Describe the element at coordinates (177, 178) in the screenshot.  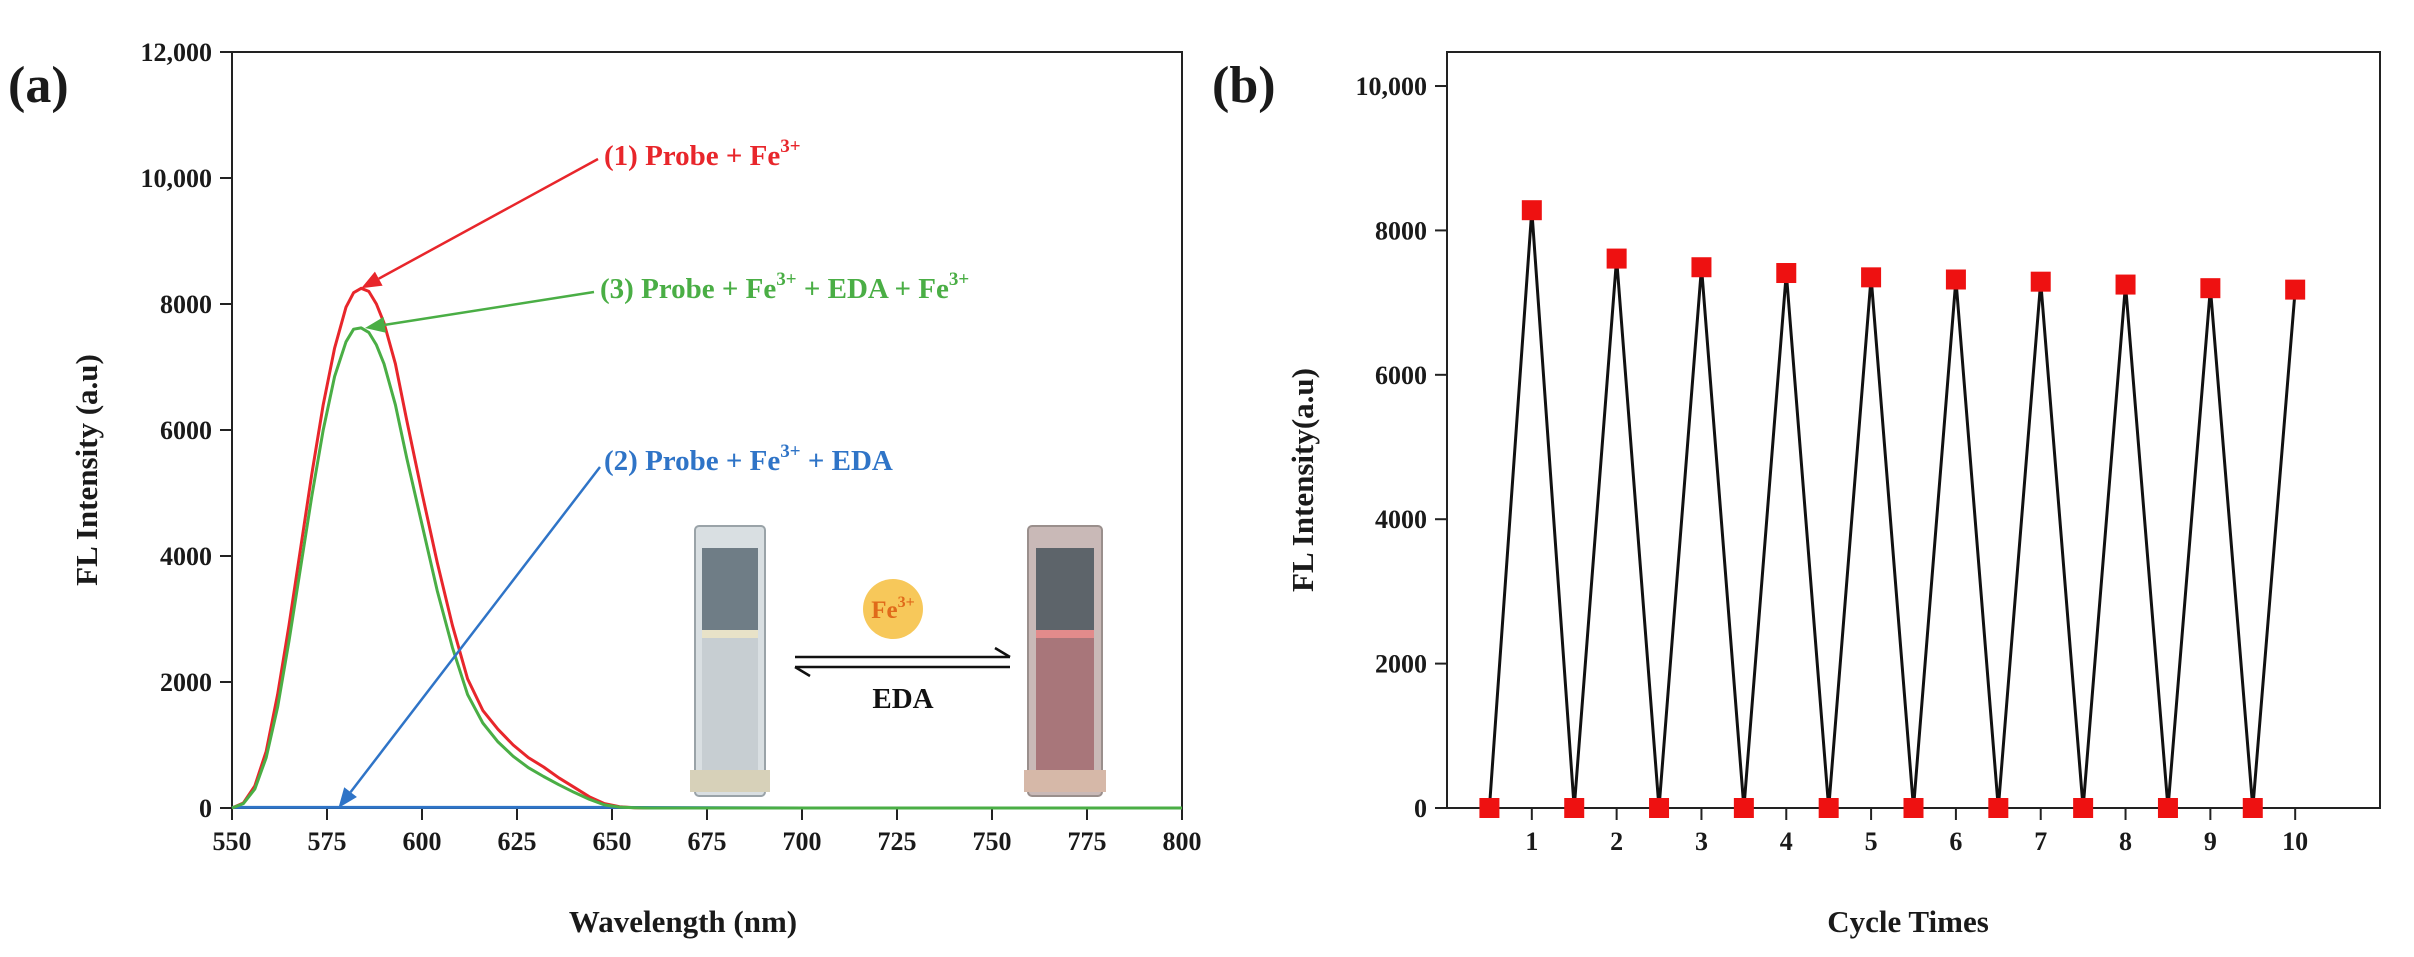
I see `panel-a-y-tick-label: 10,000` at that location.